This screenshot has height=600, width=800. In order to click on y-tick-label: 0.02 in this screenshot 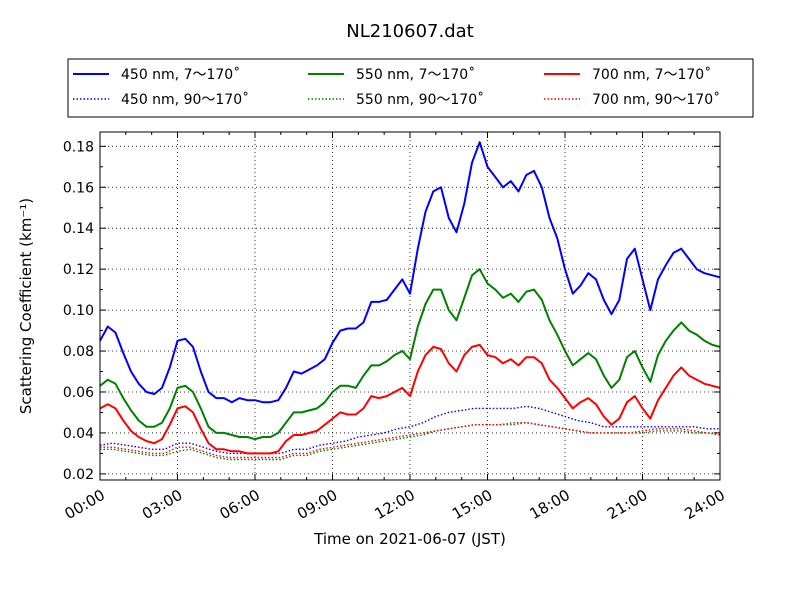, I will do `click(78, 475)`.